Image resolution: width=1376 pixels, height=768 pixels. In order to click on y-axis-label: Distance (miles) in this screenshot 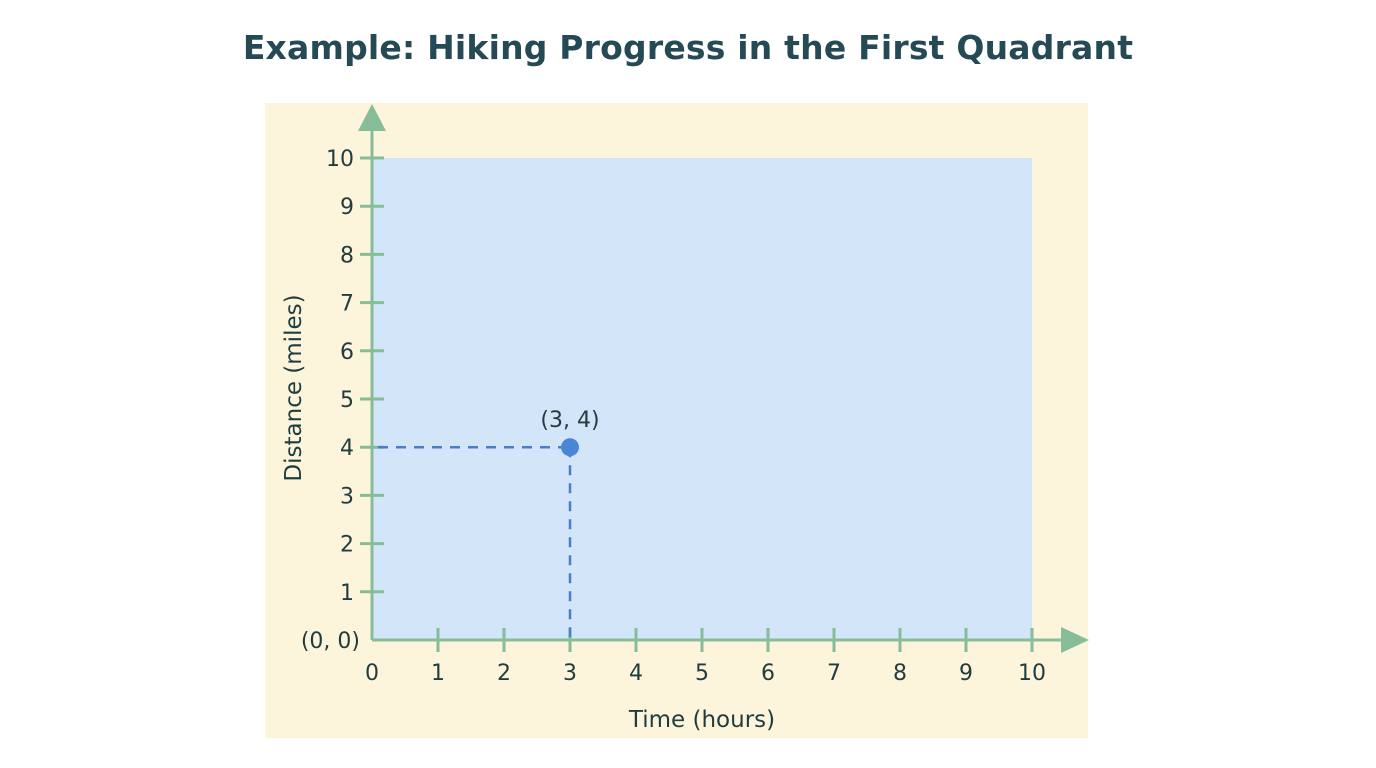, I will do `click(294, 387)`.